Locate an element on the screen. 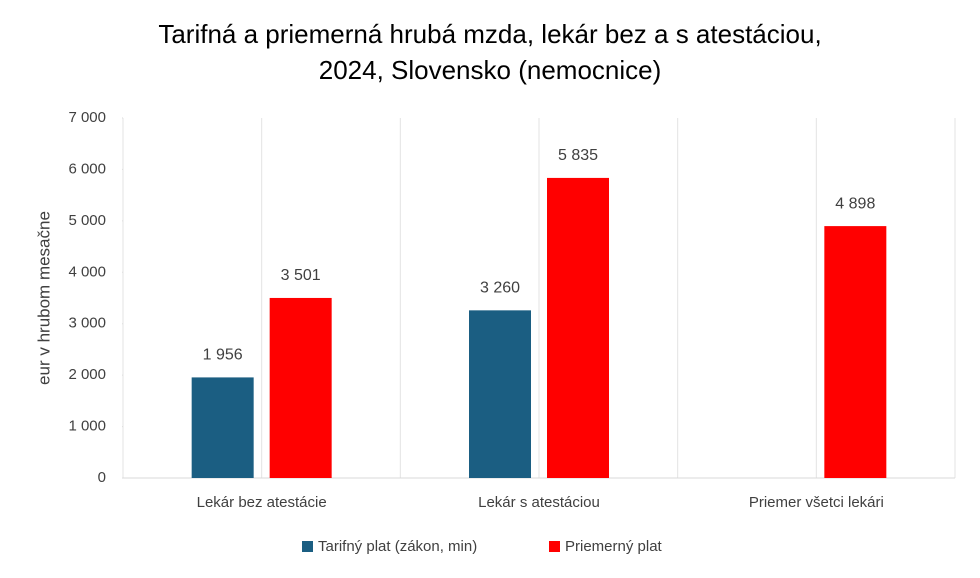  x-tick-label: Lekár bez atestácie is located at coordinates (262, 502).